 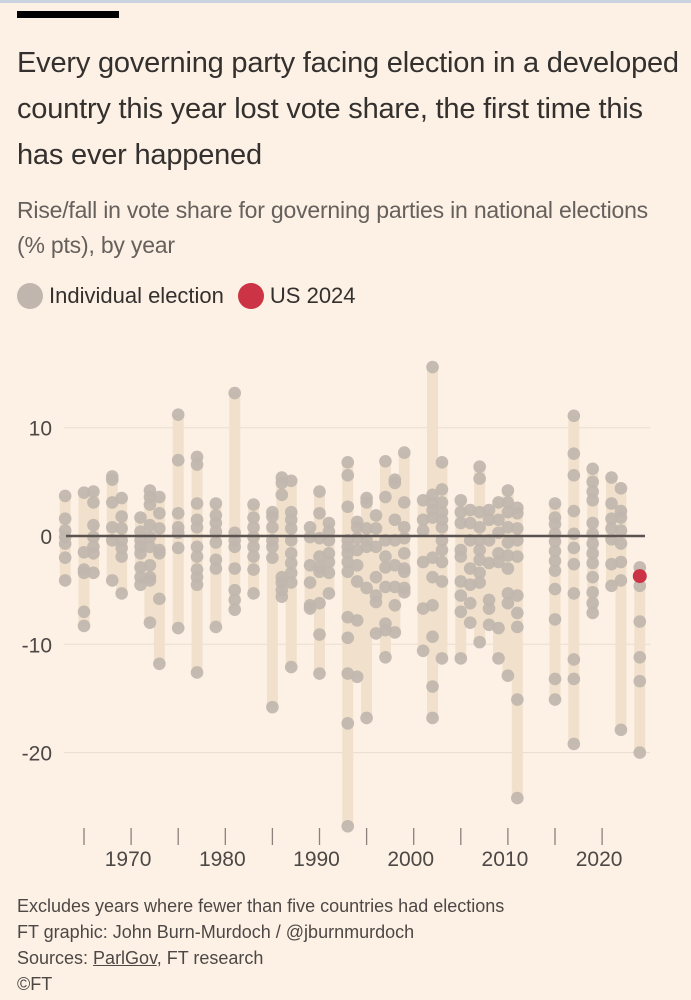 What do you see at coordinates (410, 859) in the screenshot?
I see `x-tick-label: 2000` at bounding box center [410, 859].